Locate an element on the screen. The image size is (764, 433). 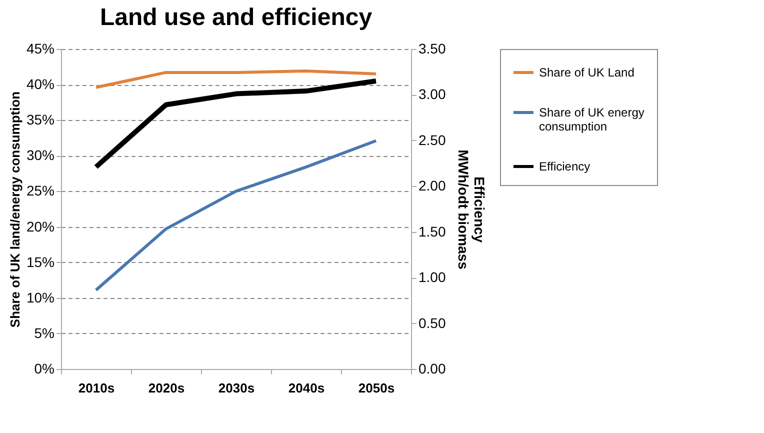
y2-axis-title: Efficiency MWh/odt biomass is located at coordinates (472, 210).